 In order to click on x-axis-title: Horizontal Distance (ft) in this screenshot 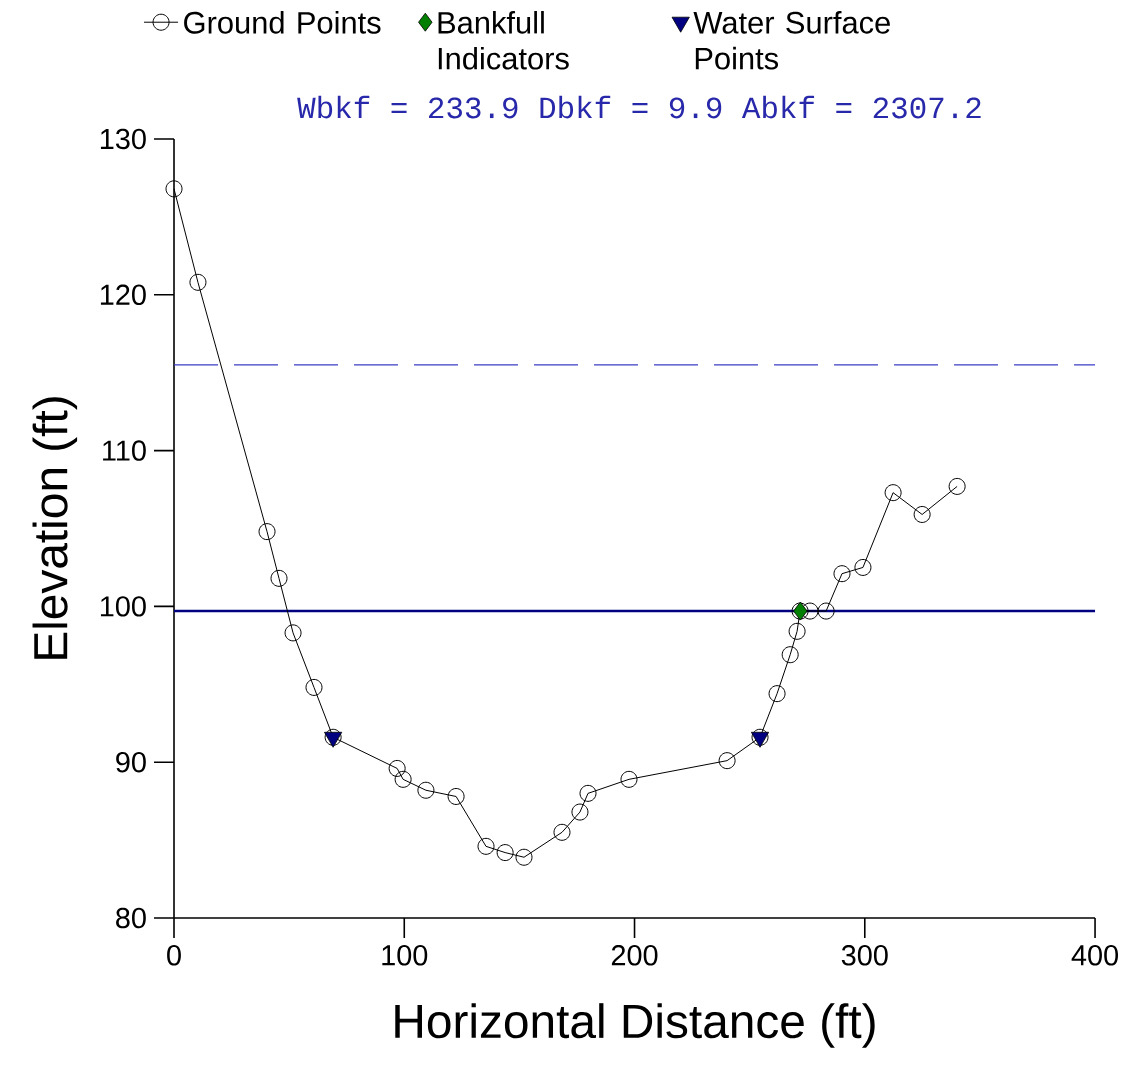, I will do `click(635, 1025)`.